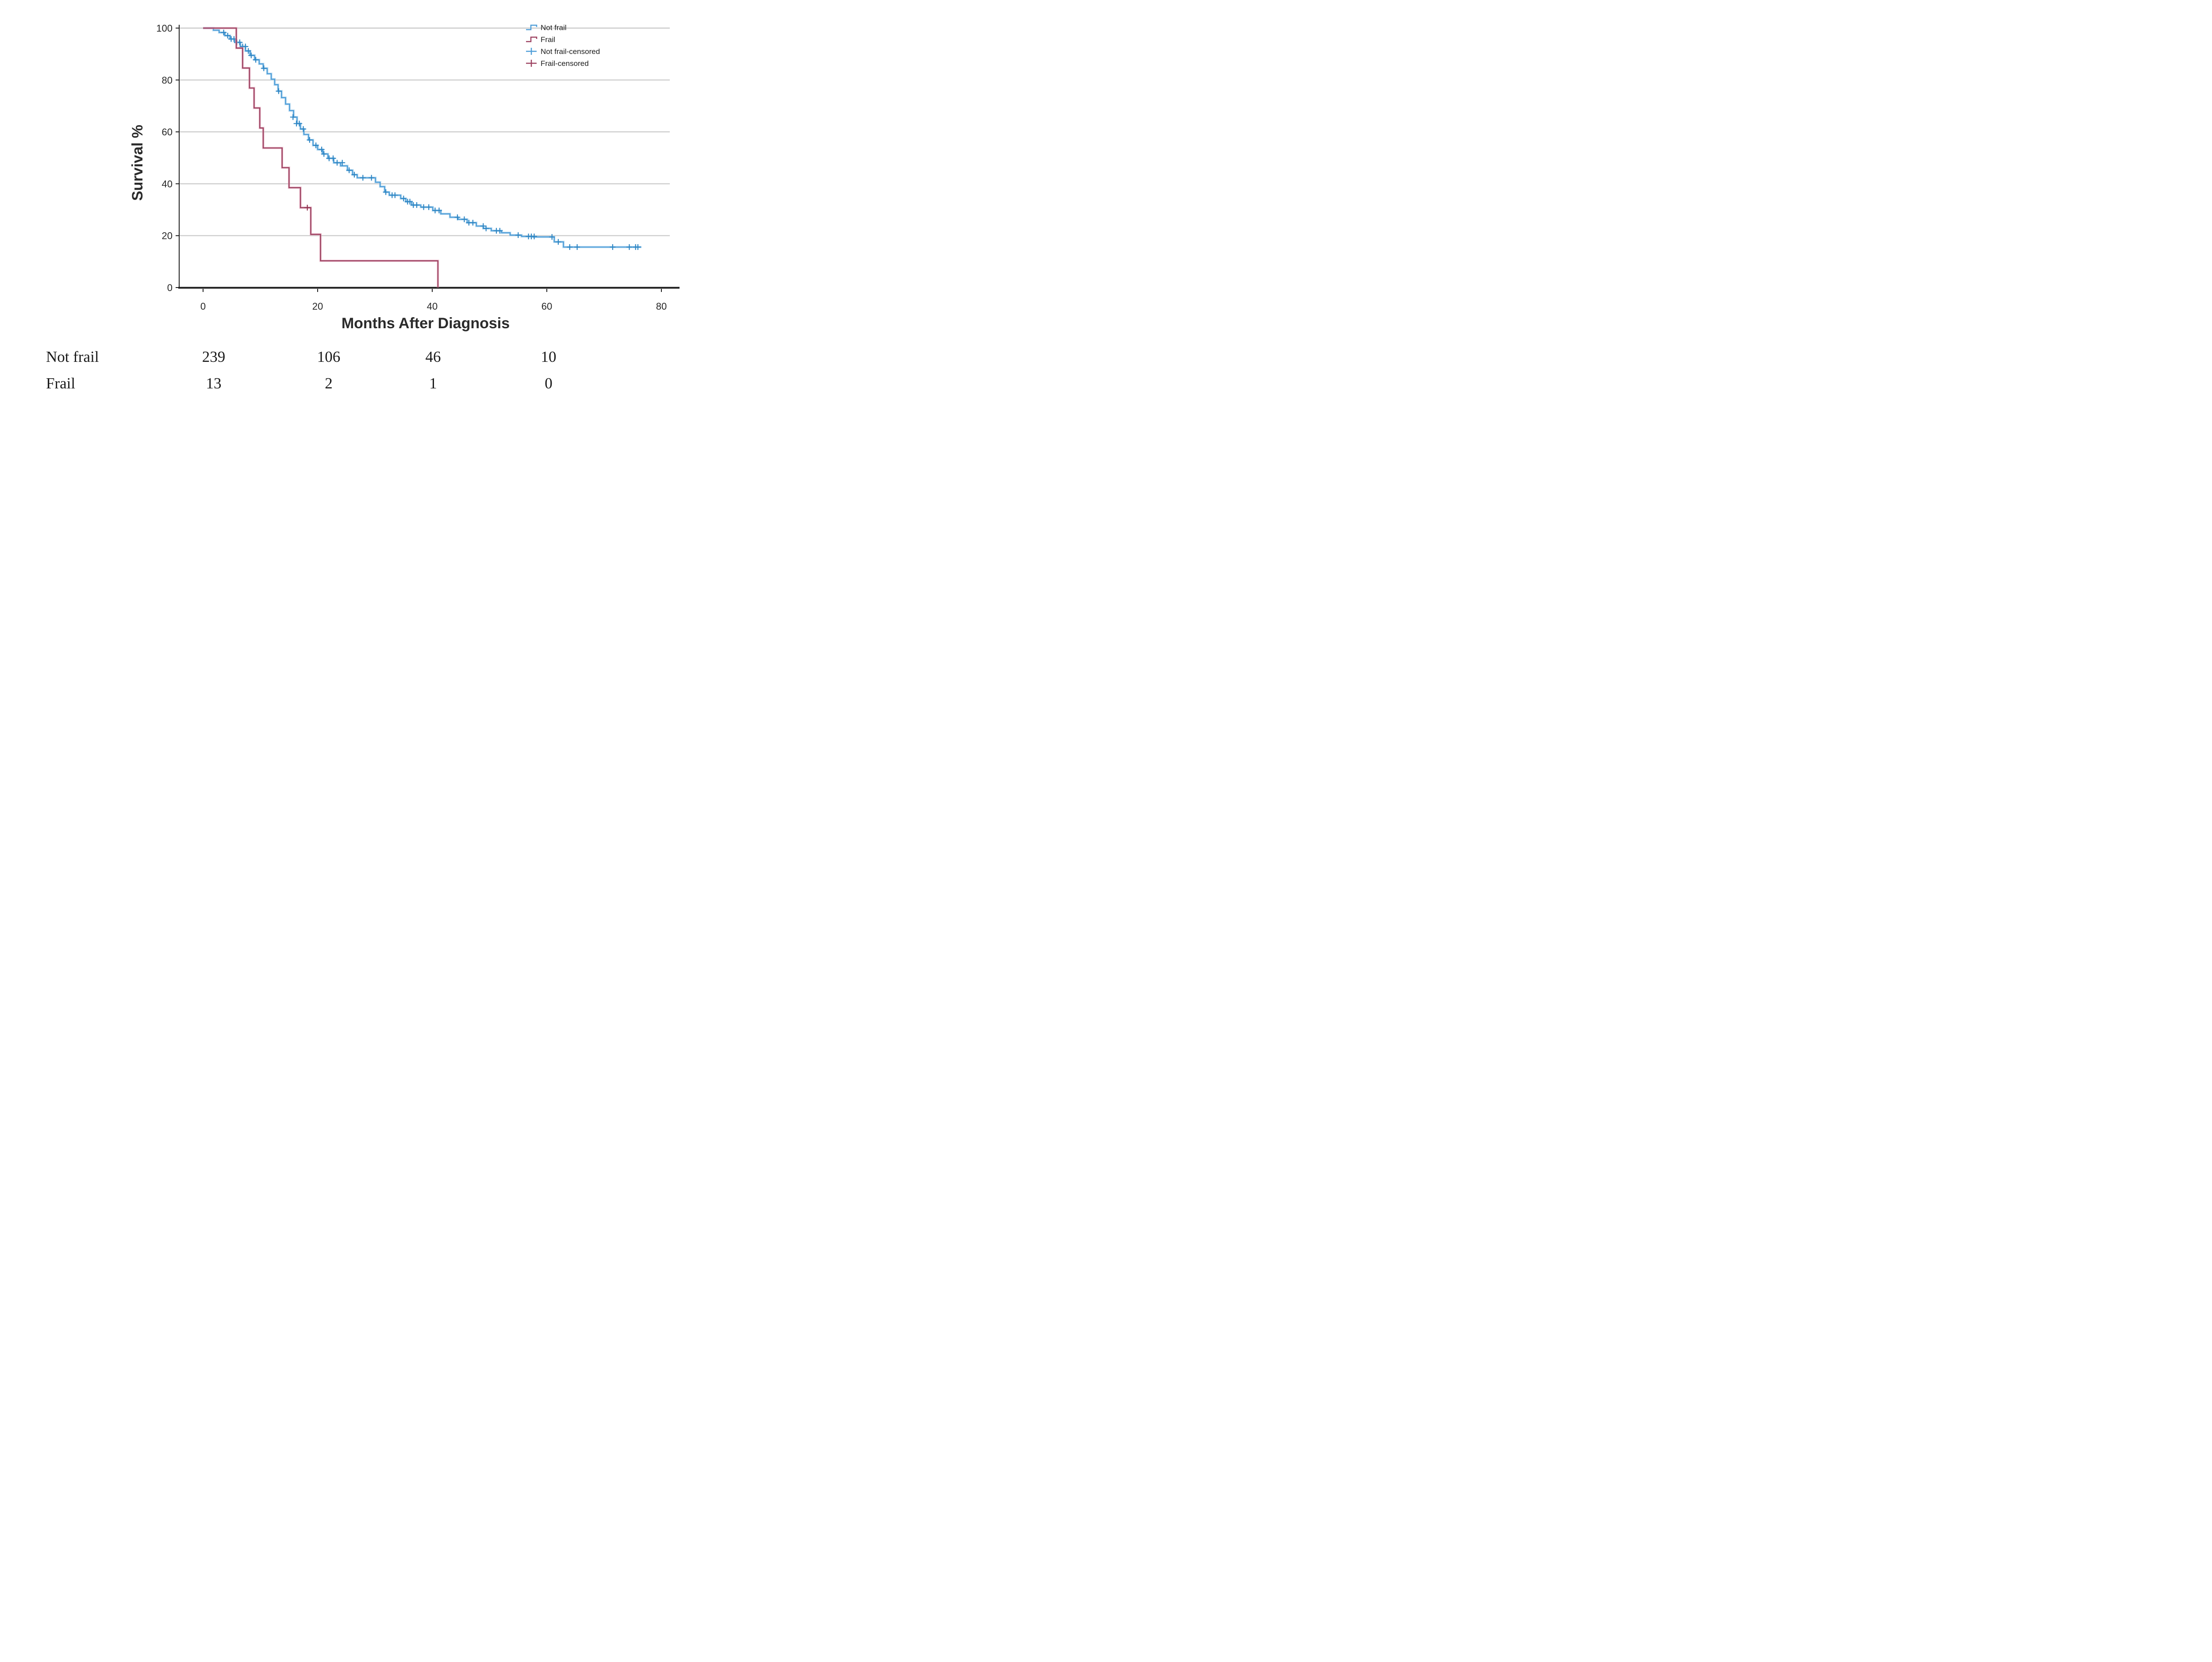 This screenshot has height=1662, width=2212. Describe the element at coordinates (433, 383) in the screenshot. I see `risk-count: 1` at that location.